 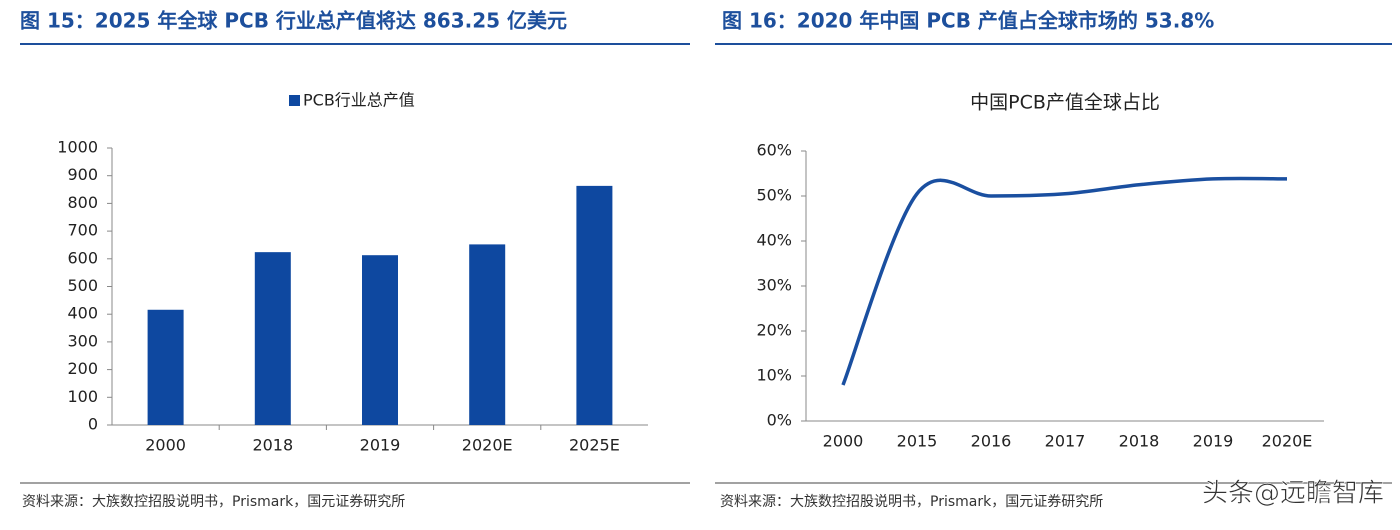 What do you see at coordinates (82, 368) in the screenshot?
I see `y-tick-label: 200` at bounding box center [82, 368].